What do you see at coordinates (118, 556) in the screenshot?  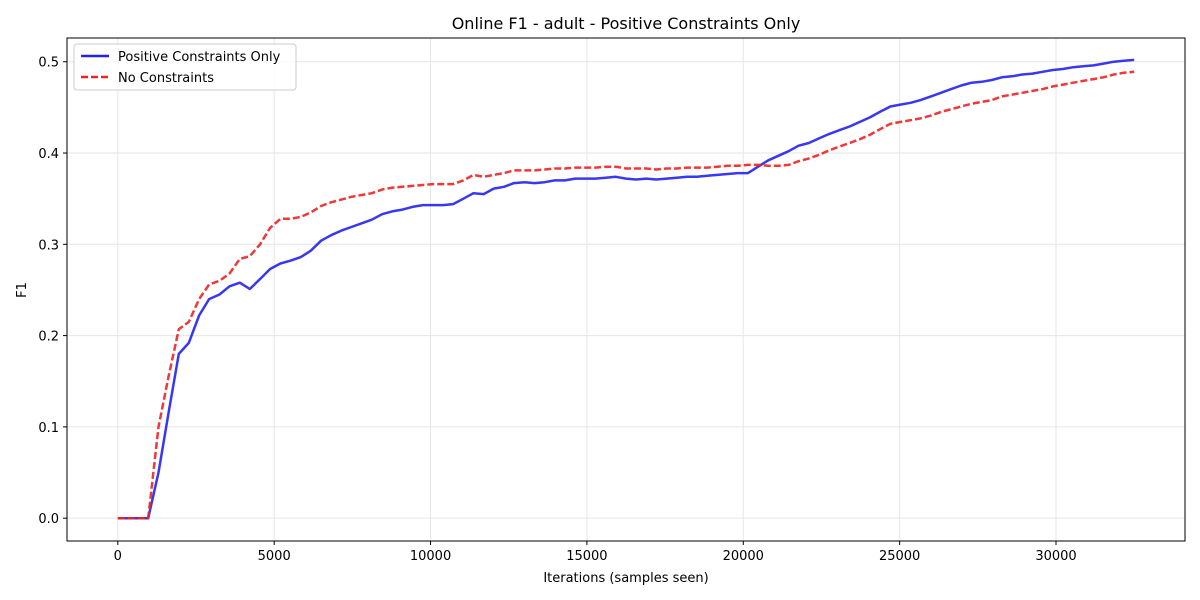 I see `x-tick-label: 0` at bounding box center [118, 556].